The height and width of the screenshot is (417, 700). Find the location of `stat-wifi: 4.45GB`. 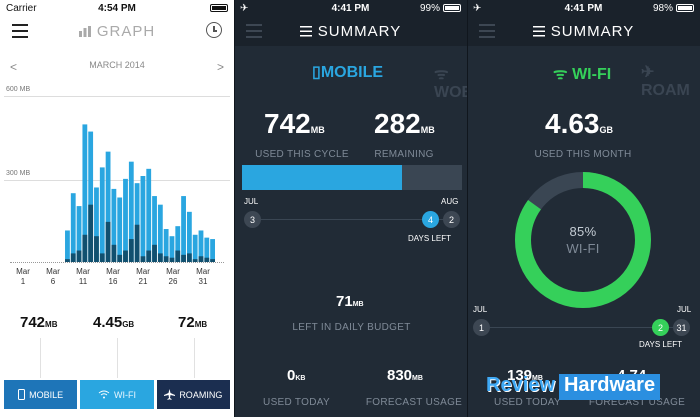

stat-wifi: 4.45GB is located at coordinates (113, 322).